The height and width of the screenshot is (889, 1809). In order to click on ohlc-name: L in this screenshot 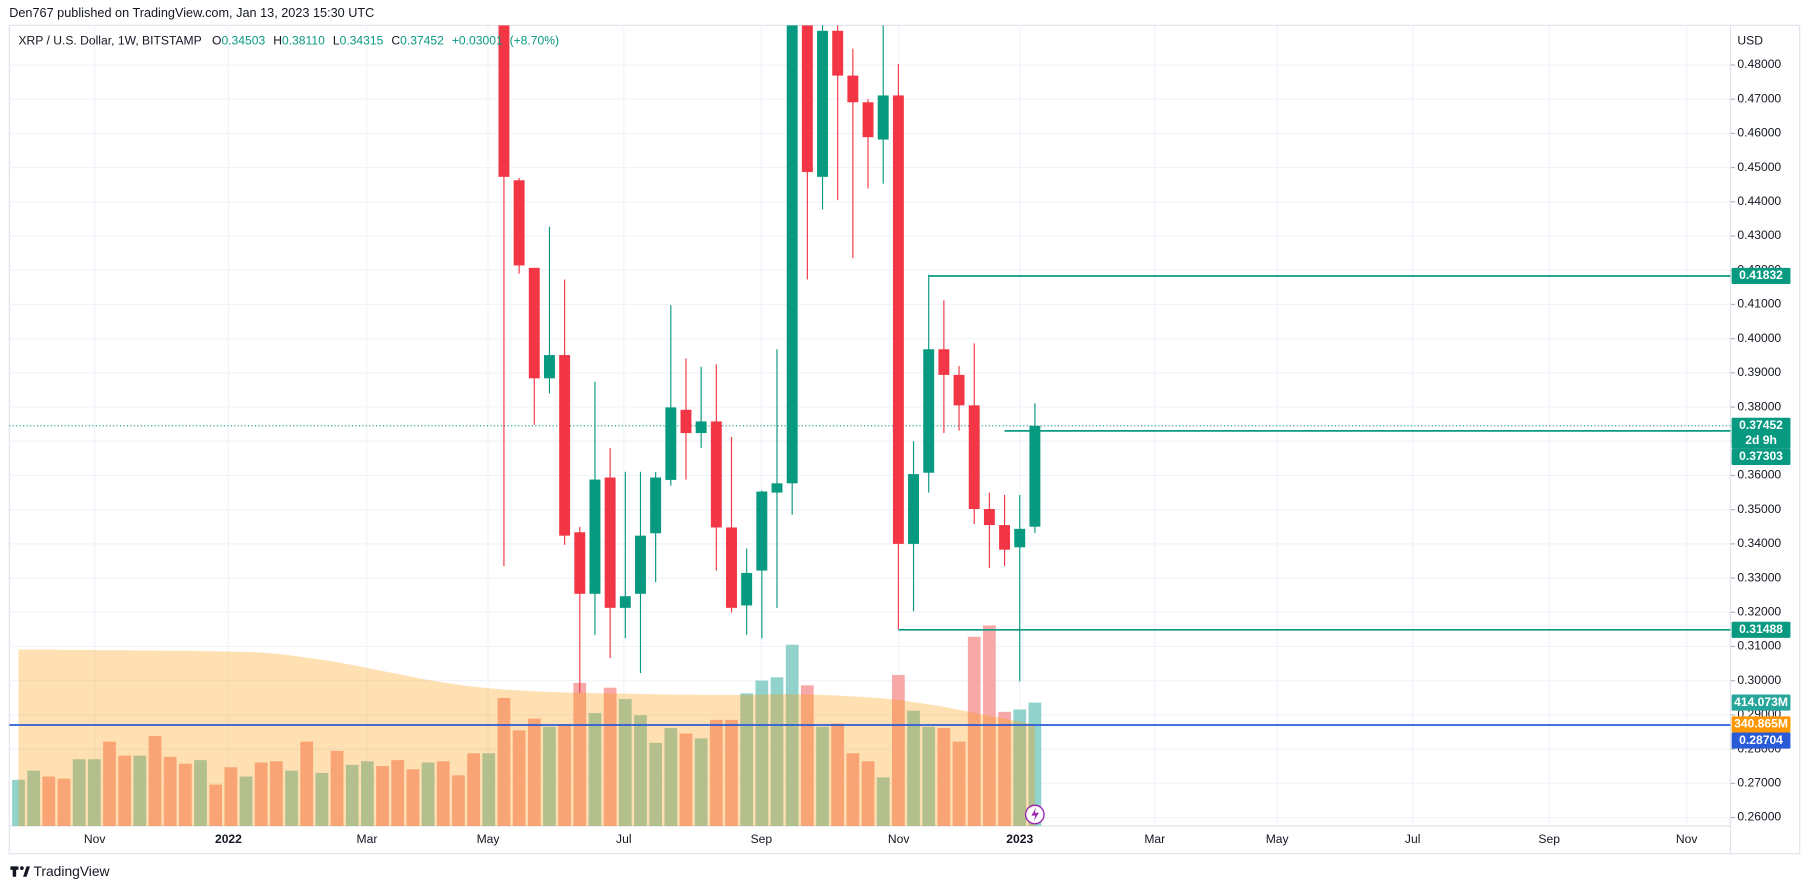, I will do `click(336, 41)`.